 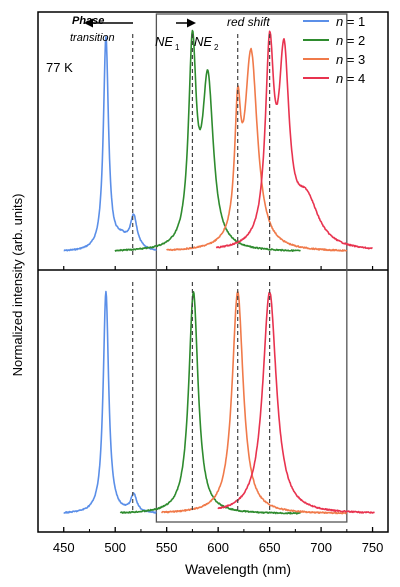 What do you see at coordinates (164, 41) in the screenshot?
I see `ne1-main: NE` at bounding box center [164, 41].